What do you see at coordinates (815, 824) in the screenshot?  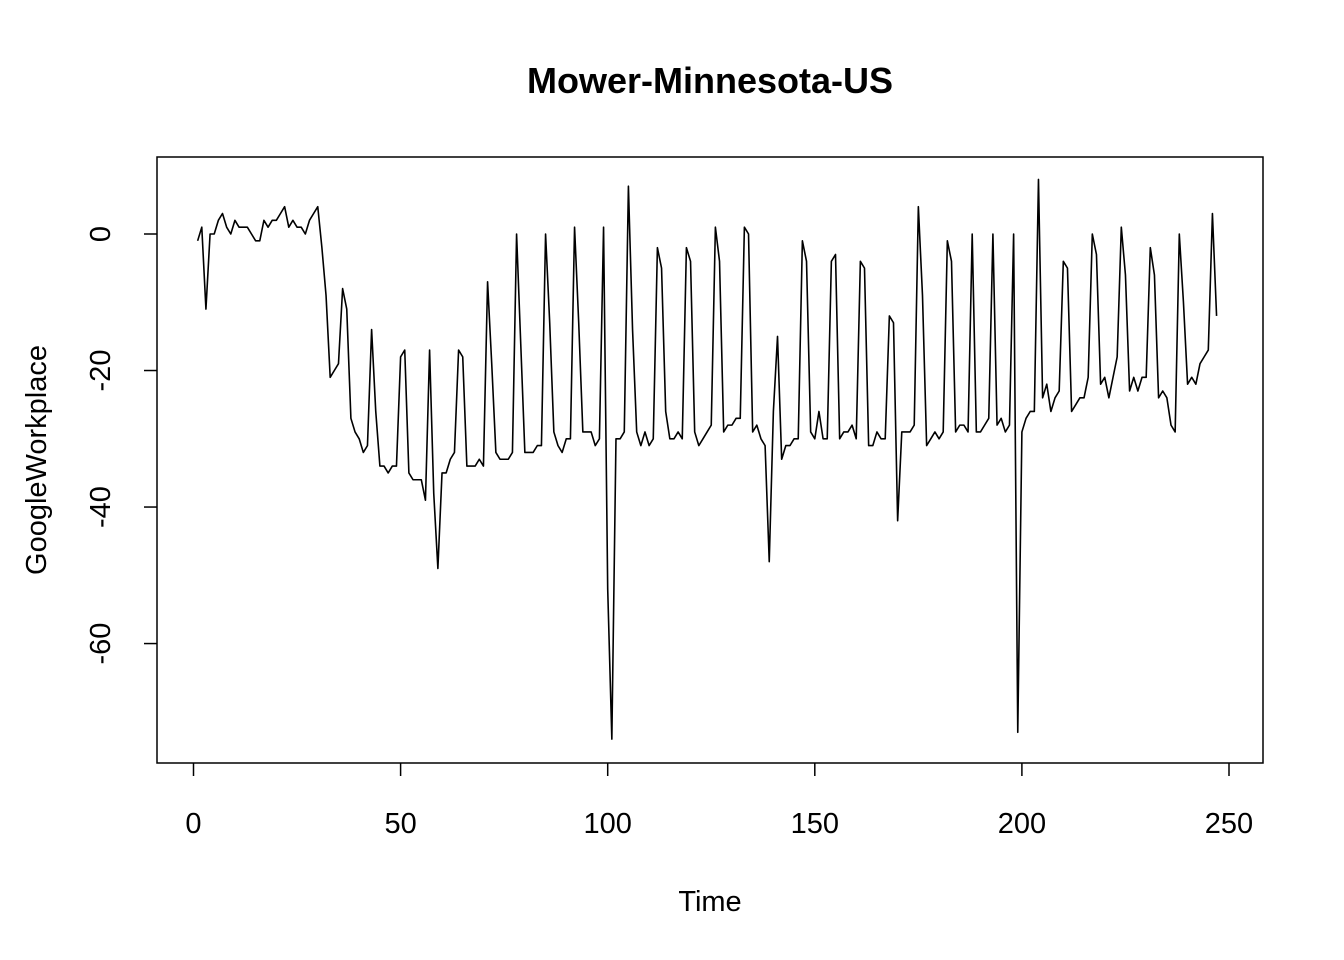 I see `x-tick-label: 150` at bounding box center [815, 824].